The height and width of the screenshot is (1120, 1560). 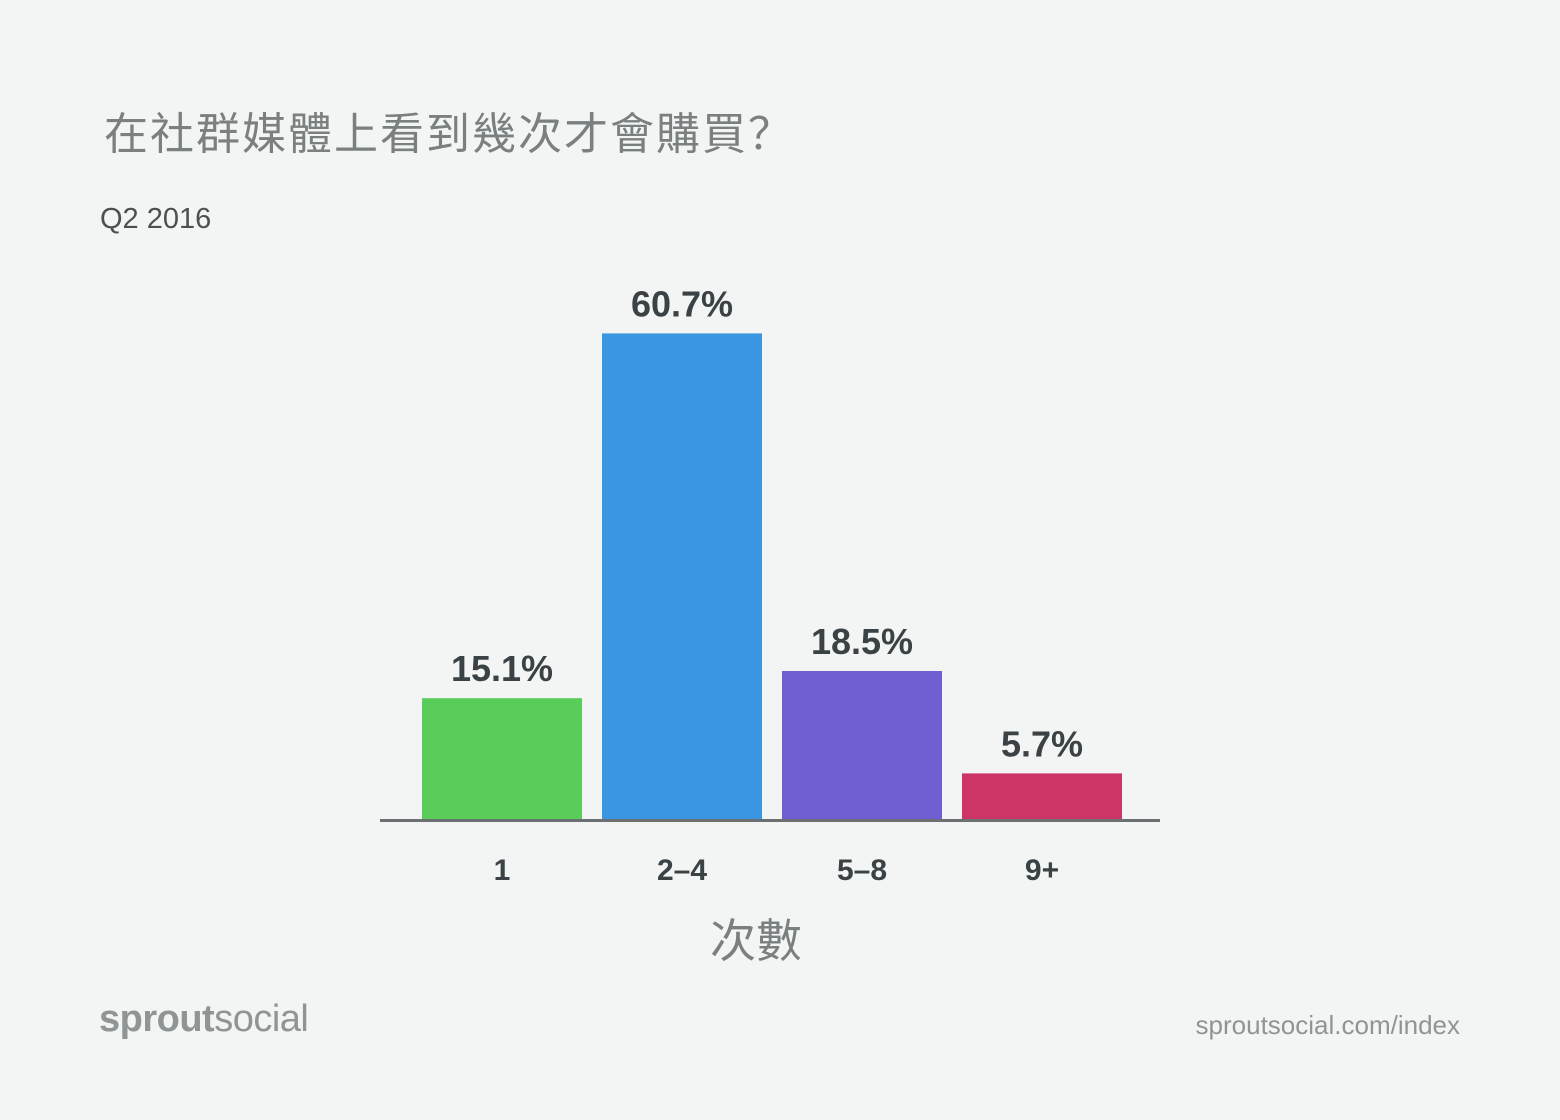 I want to click on value-label-2: 60.7%, so click(x=682, y=303).